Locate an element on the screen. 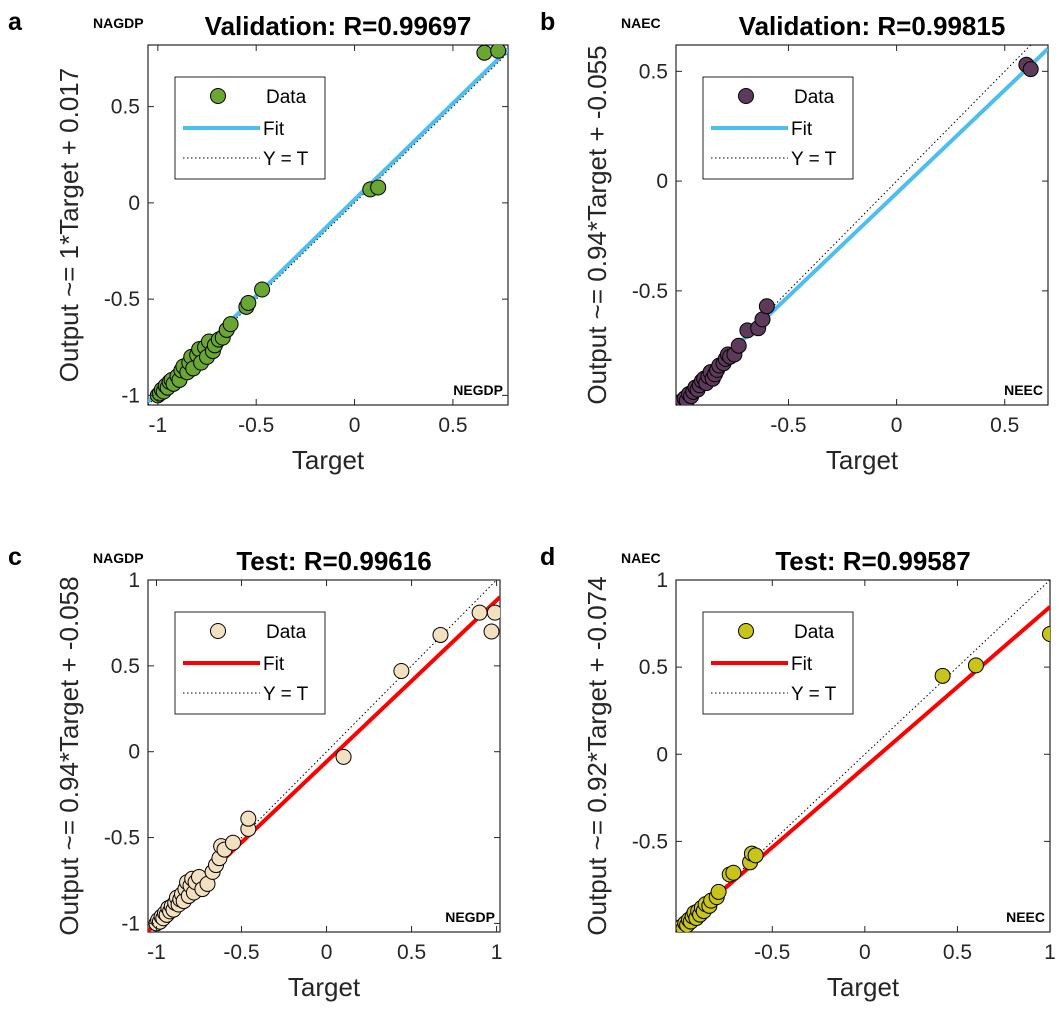  y-tick-label: 1 is located at coordinates (134, 580).